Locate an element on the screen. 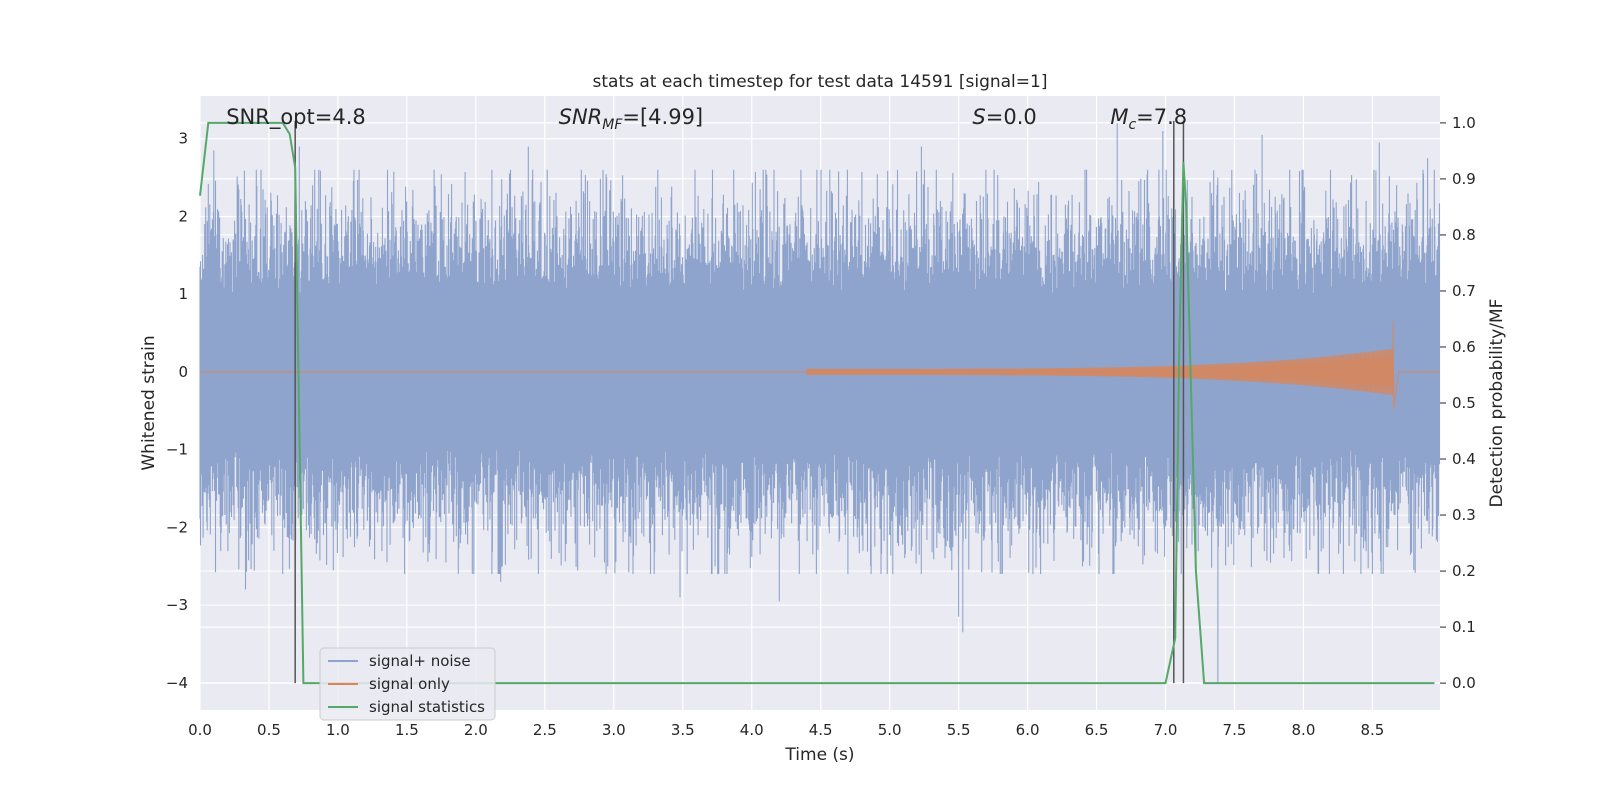 The height and width of the screenshot is (800, 1600). x-tick-label: 7.5 is located at coordinates (1235, 730).